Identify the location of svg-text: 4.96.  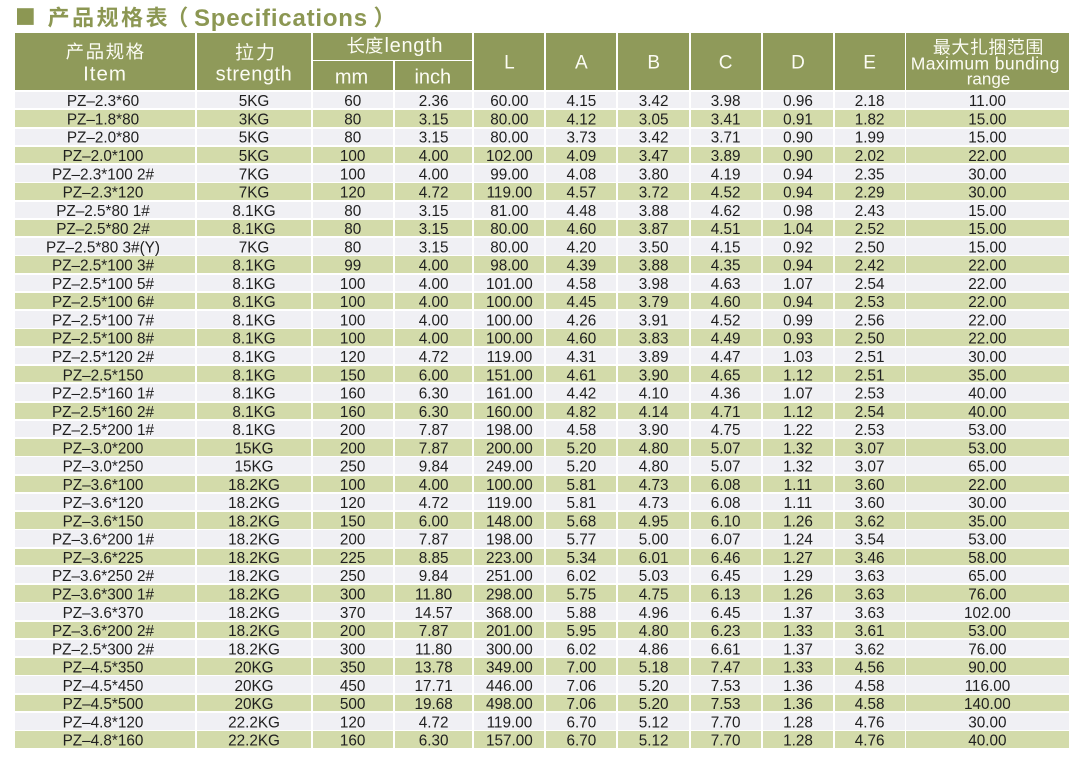
(654, 613).